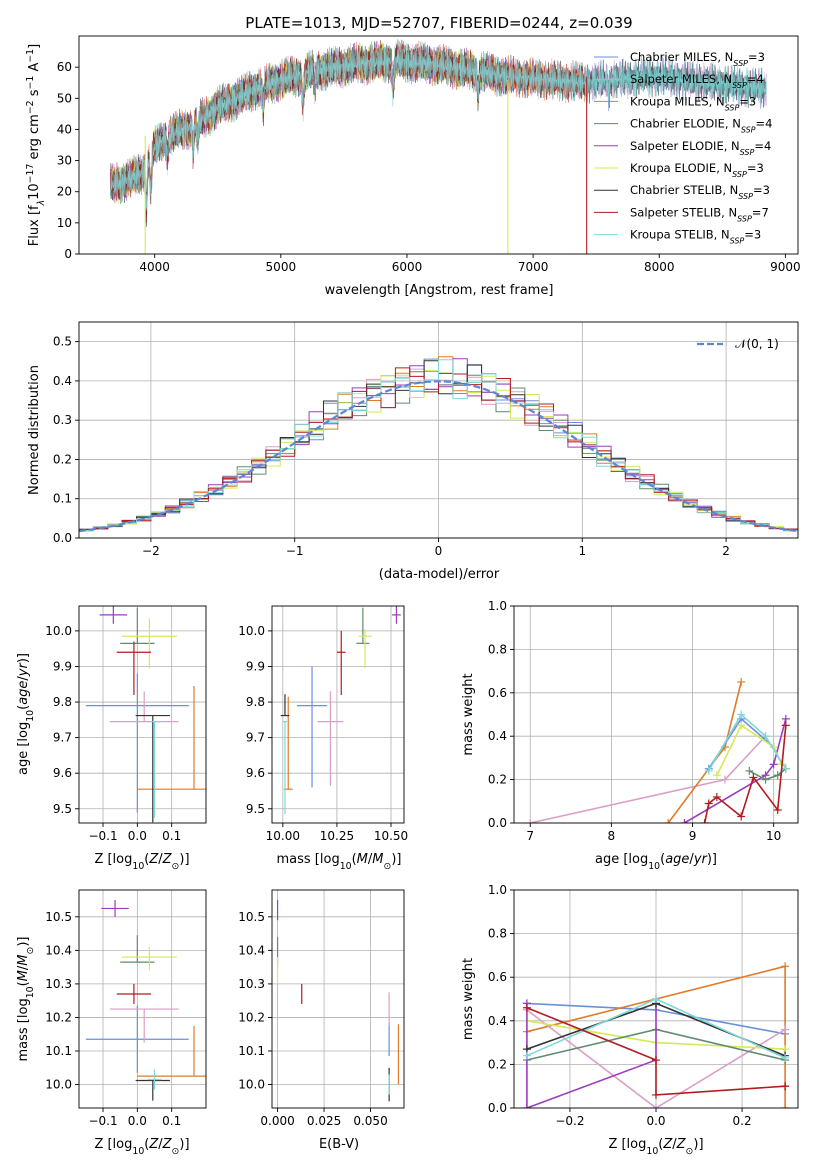 Image resolution: width=819 pixels, height=1170 pixels. Describe the element at coordinates (62, 342) in the screenshot. I see `y-tick-label: 0.5` at that location.